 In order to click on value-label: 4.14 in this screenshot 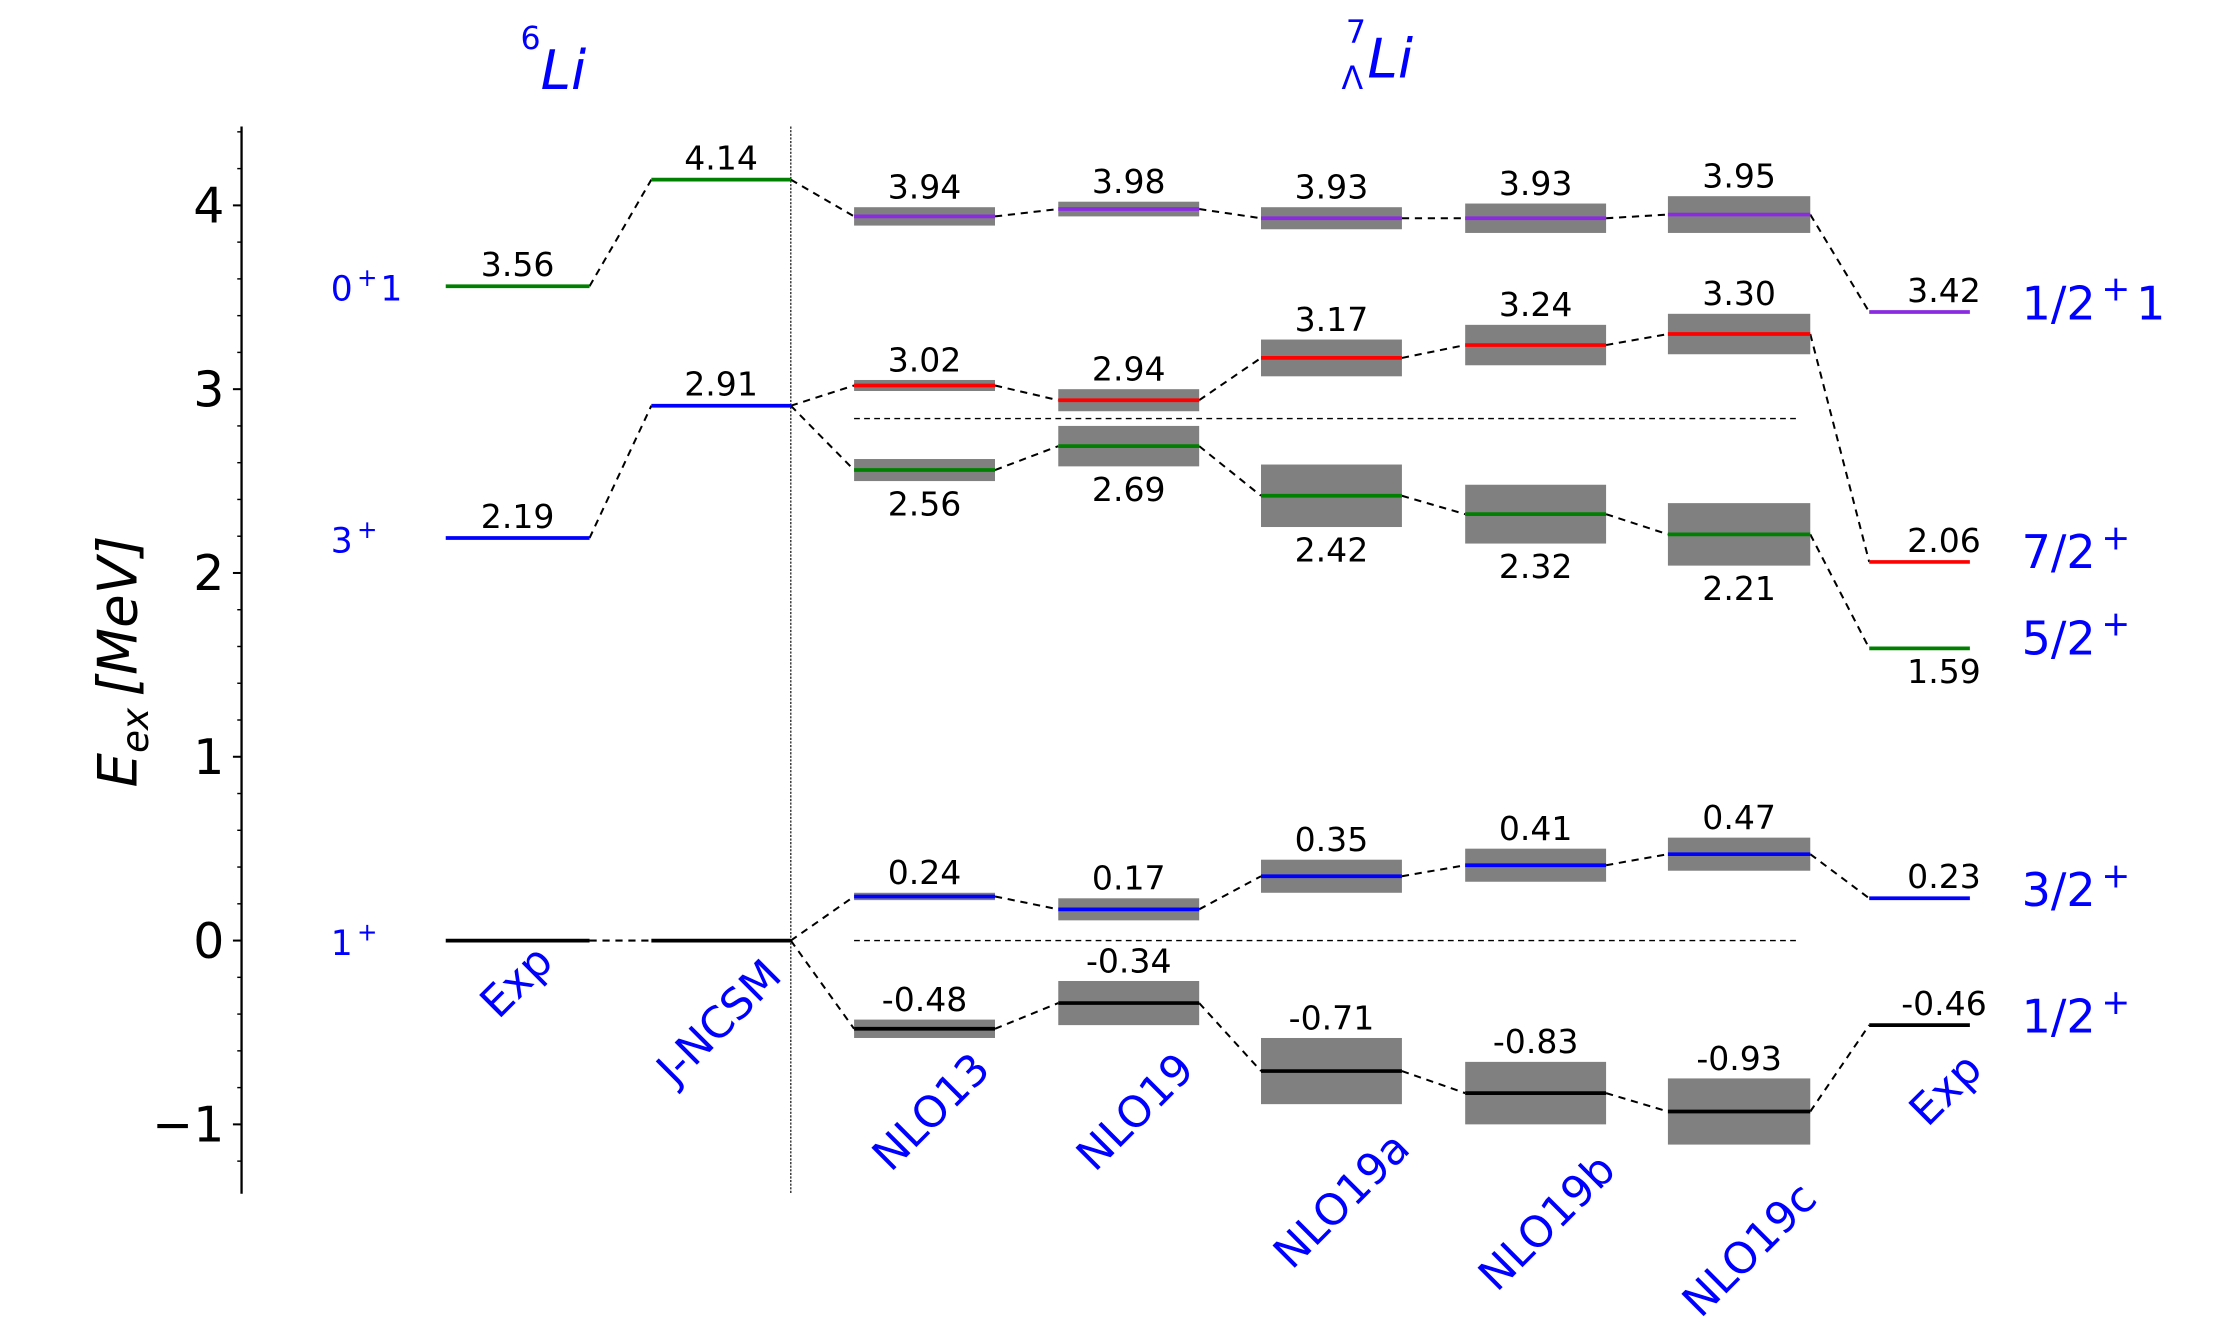, I will do `click(721, 158)`.